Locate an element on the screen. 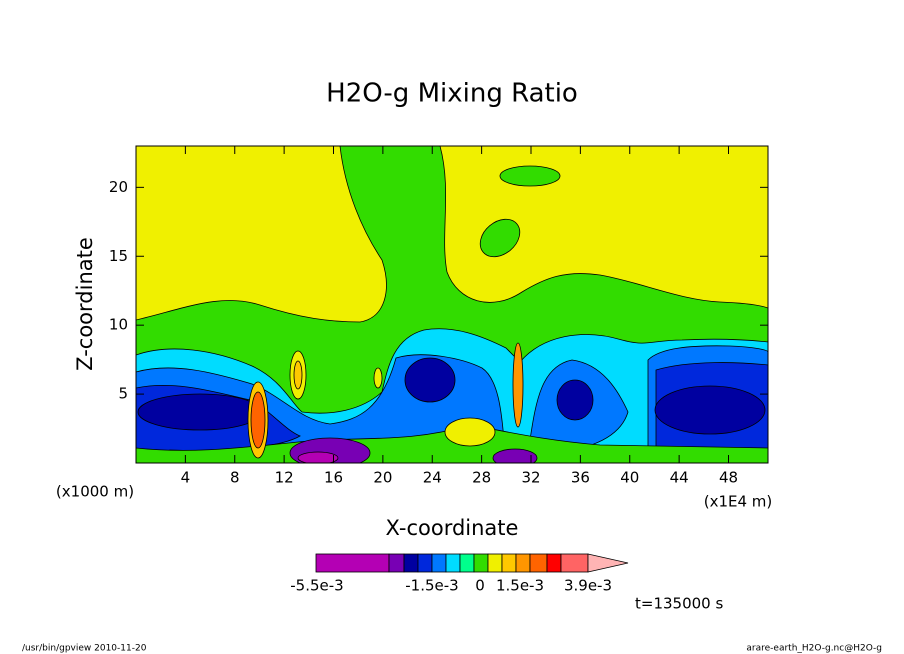 The width and height of the screenshot is (904, 654). x-tick-label: 24 is located at coordinates (432, 478).